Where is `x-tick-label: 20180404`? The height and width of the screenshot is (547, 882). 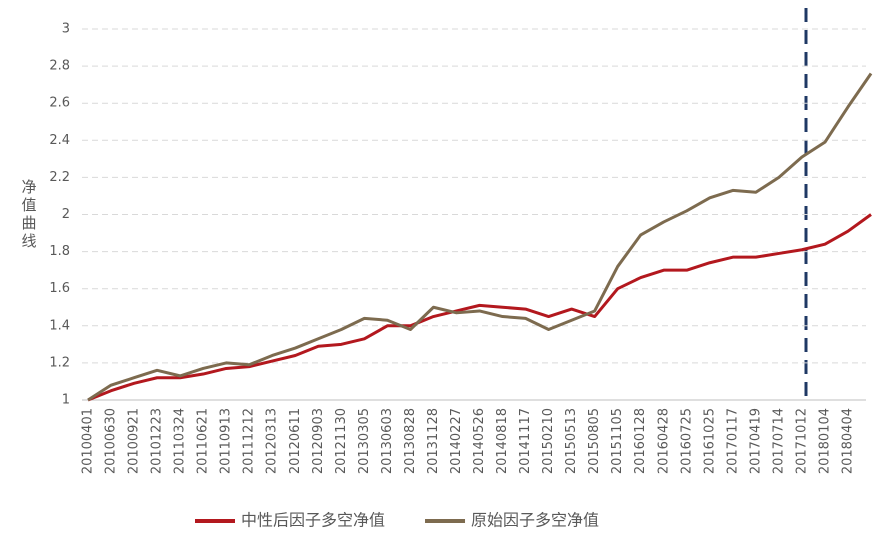 x-tick-label: 20180404 is located at coordinates (848, 441).